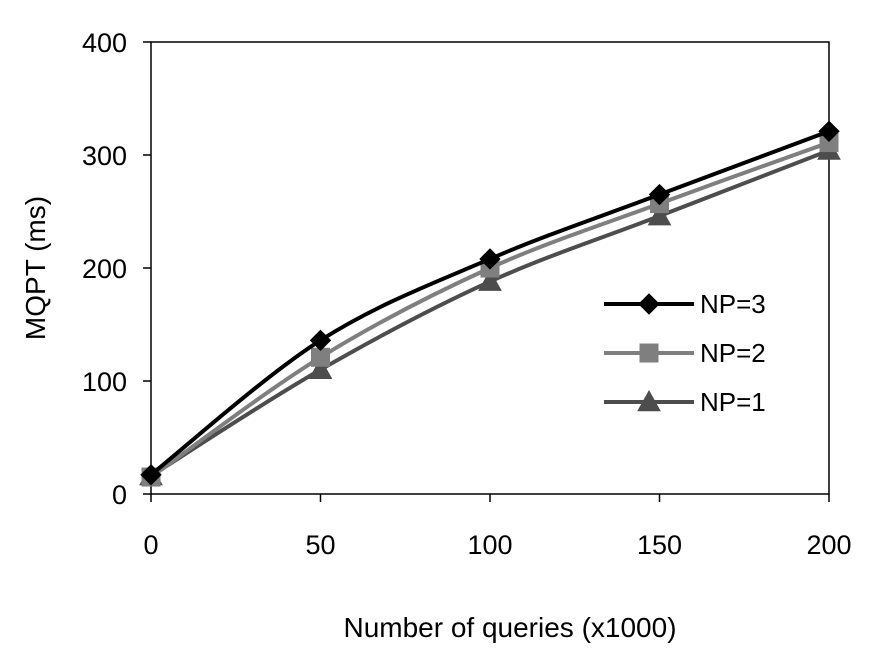 The height and width of the screenshot is (659, 875). What do you see at coordinates (320, 340) in the screenshot?
I see `point-NP=3-50` at bounding box center [320, 340].